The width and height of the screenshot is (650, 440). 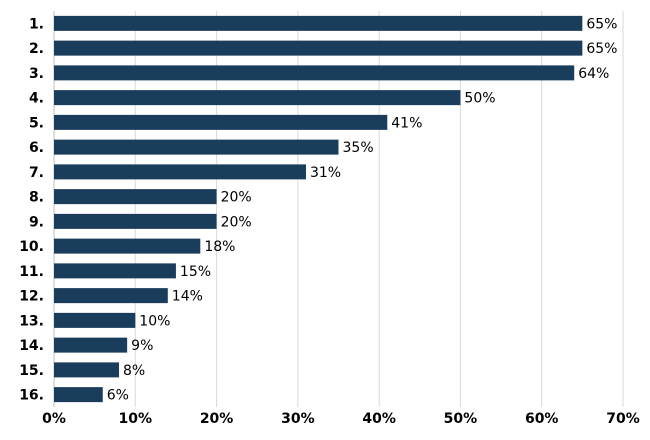 What do you see at coordinates (379, 419) in the screenshot?
I see `x-tick-label: 40%` at bounding box center [379, 419].